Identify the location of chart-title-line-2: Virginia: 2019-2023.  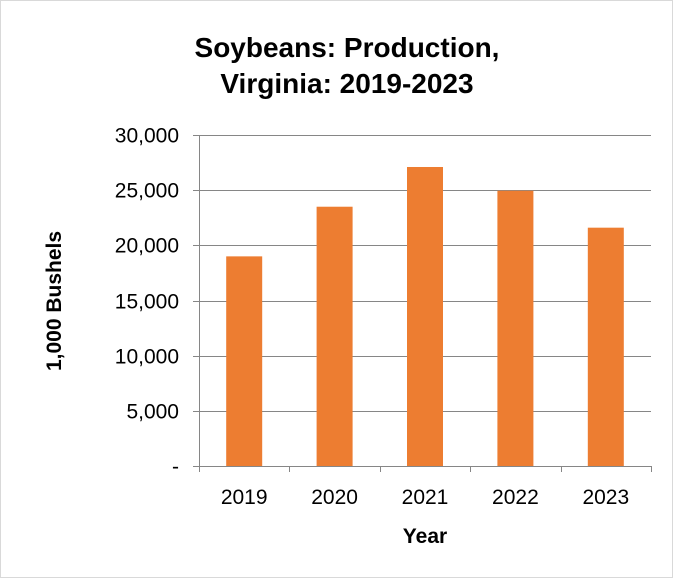
(346, 83).